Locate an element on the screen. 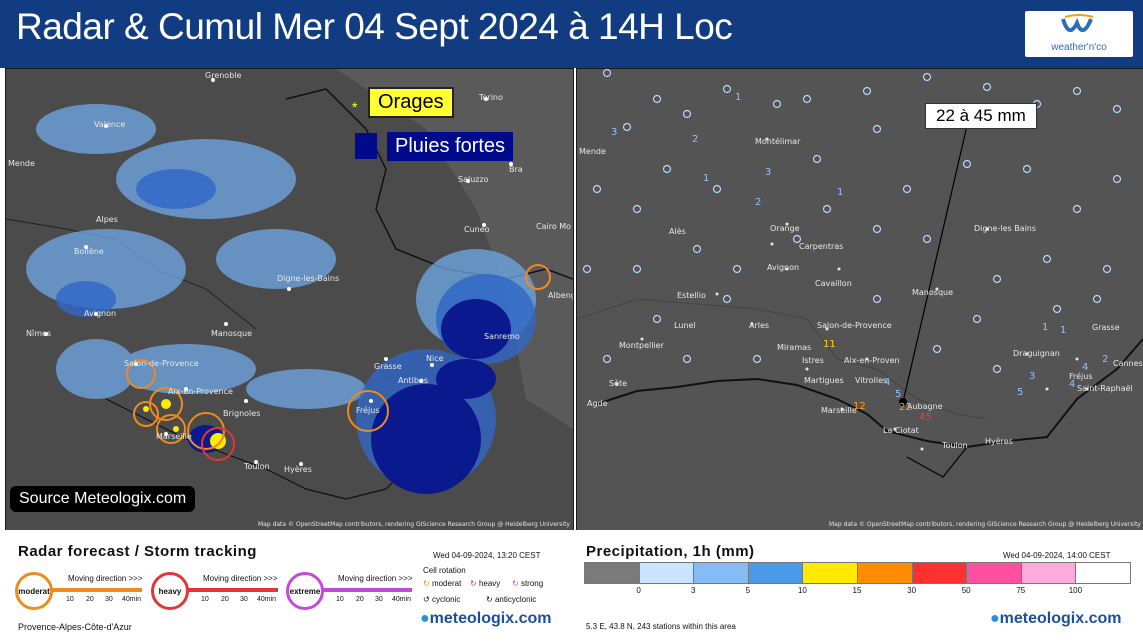  city-label: Martigues is located at coordinates (824, 380).